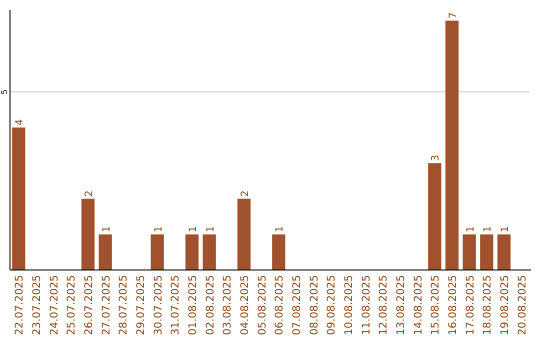  What do you see at coordinates (453, 15) in the screenshot?
I see `data-label: 7` at bounding box center [453, 15].